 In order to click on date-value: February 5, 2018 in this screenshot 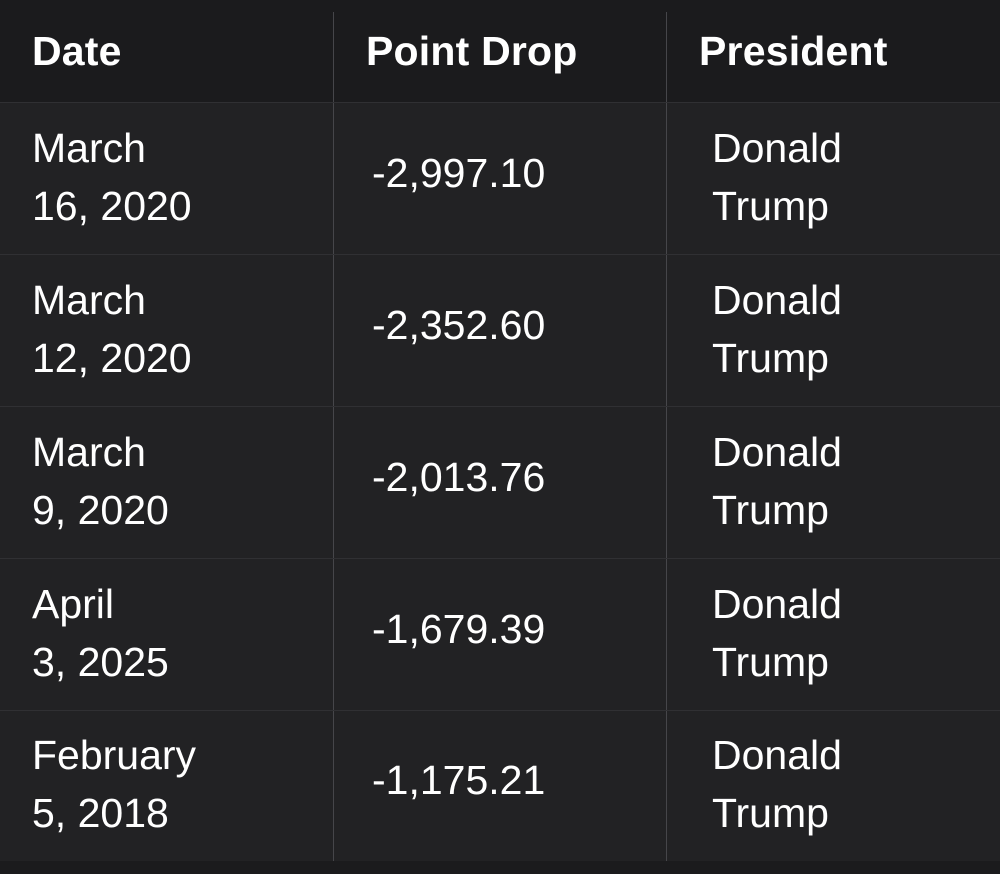, I will do `click(114, 784)`.